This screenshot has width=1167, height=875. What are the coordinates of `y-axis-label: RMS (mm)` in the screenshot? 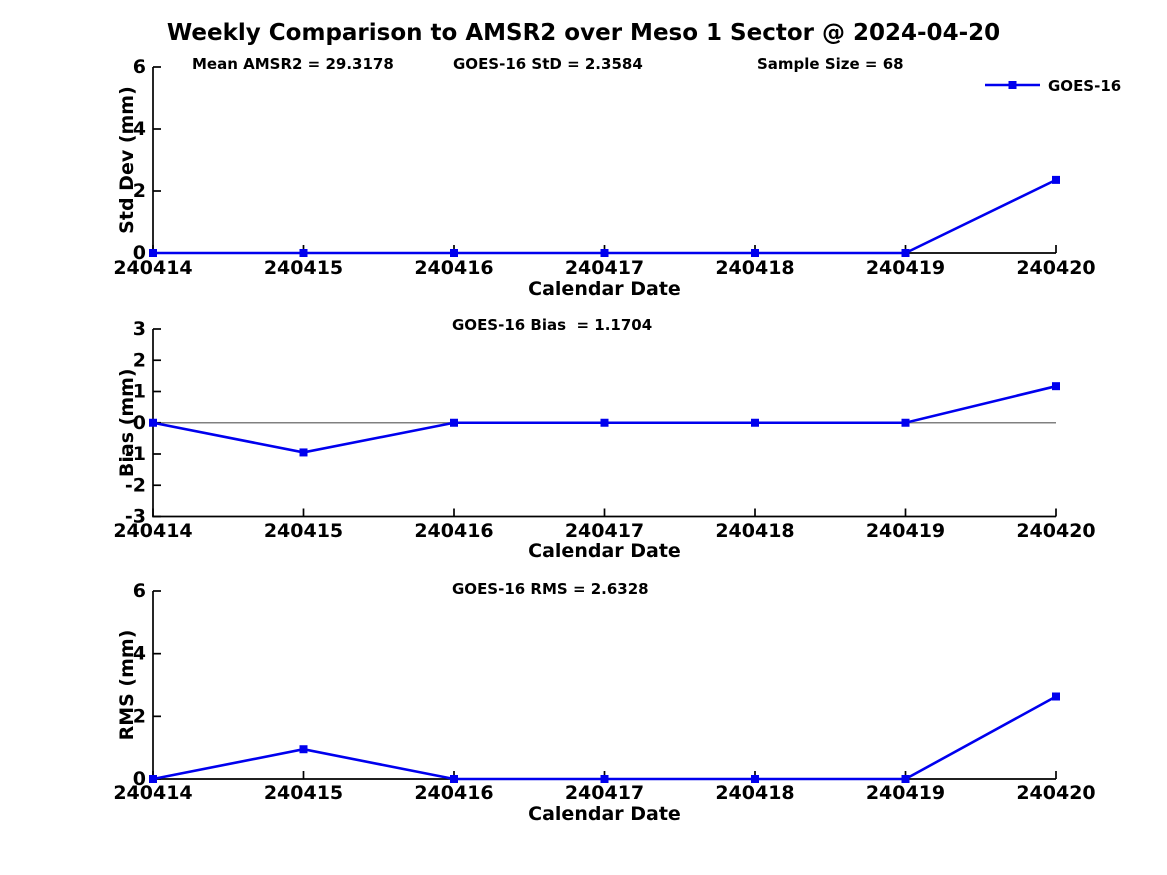 It's located at (127, 685).